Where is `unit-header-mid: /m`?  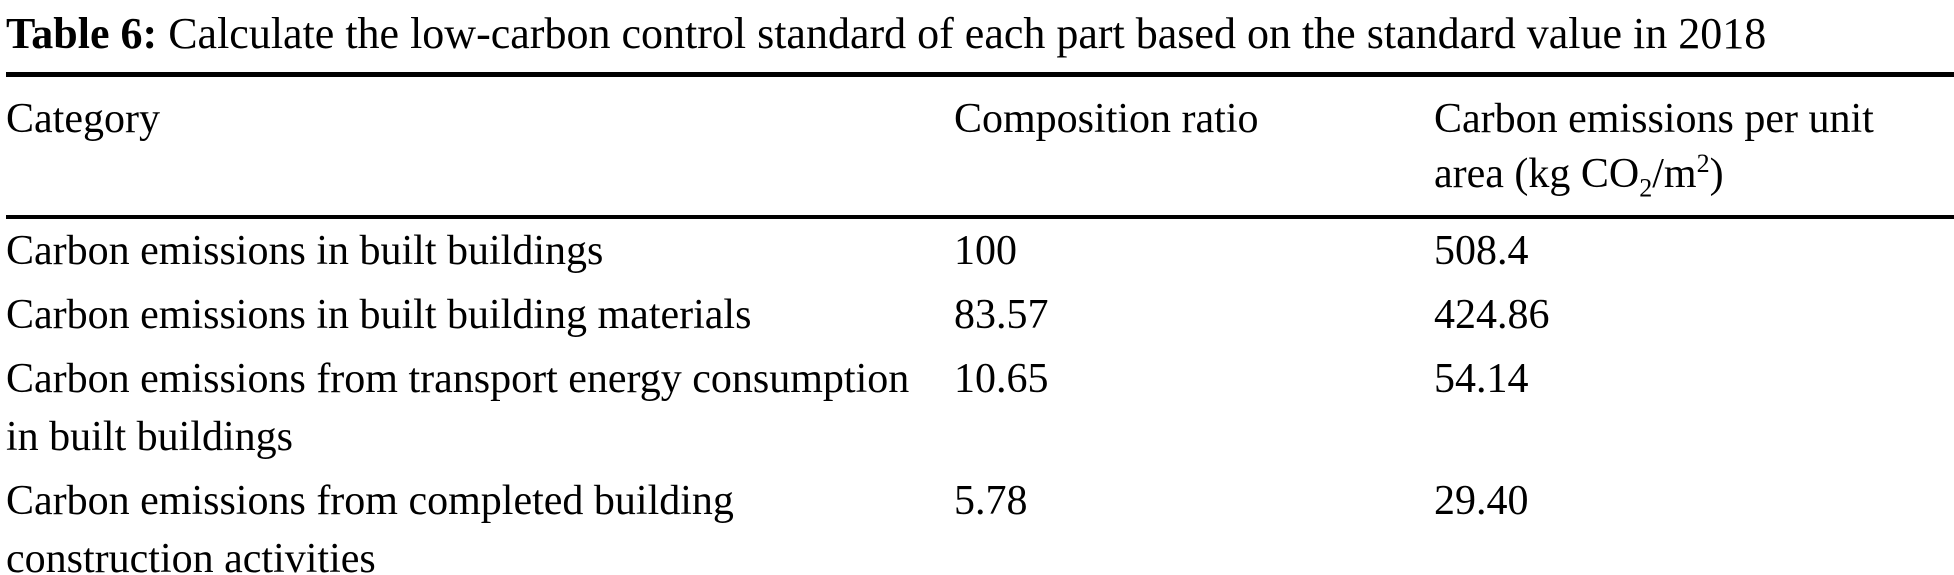
unit-header-mid: /m is located at coordinates (1674, 174).